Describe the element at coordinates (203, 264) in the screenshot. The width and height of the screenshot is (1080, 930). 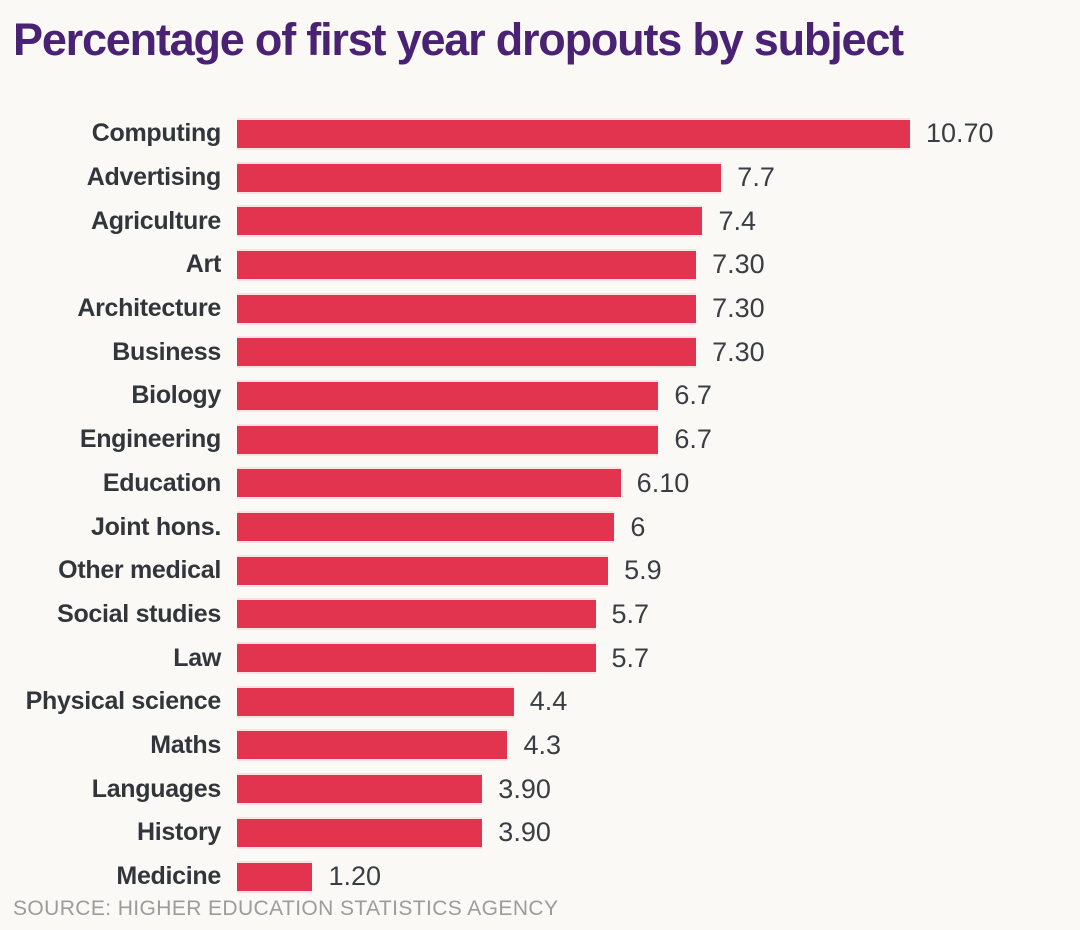
I see `category-label: Art` at that location.